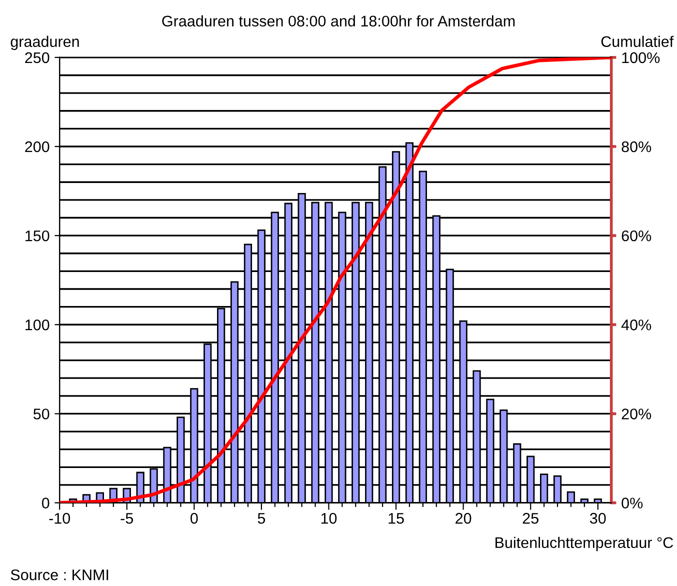  I want to click on chart-title: Graaduren tussen 08:00 and 18:00hr for Amsterdam, so click(338, 21).